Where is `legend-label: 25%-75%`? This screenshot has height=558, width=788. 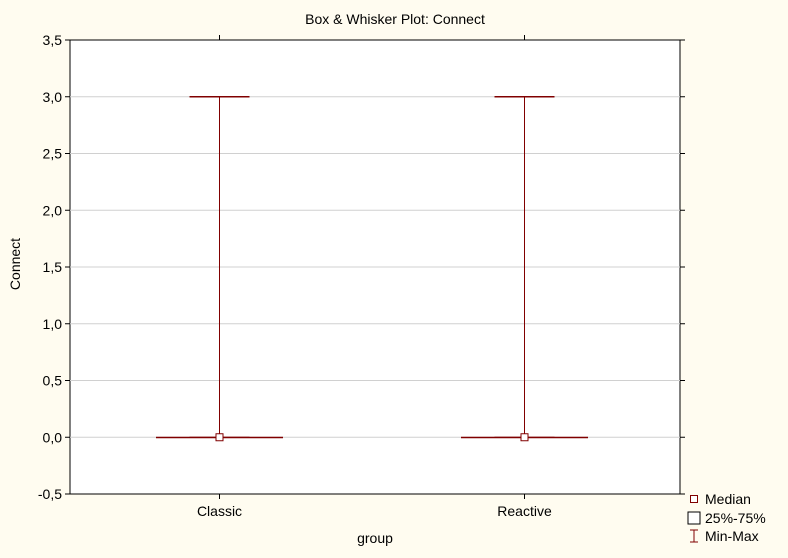
legend-label: 25%-75% is located at coordinates (735, 518).